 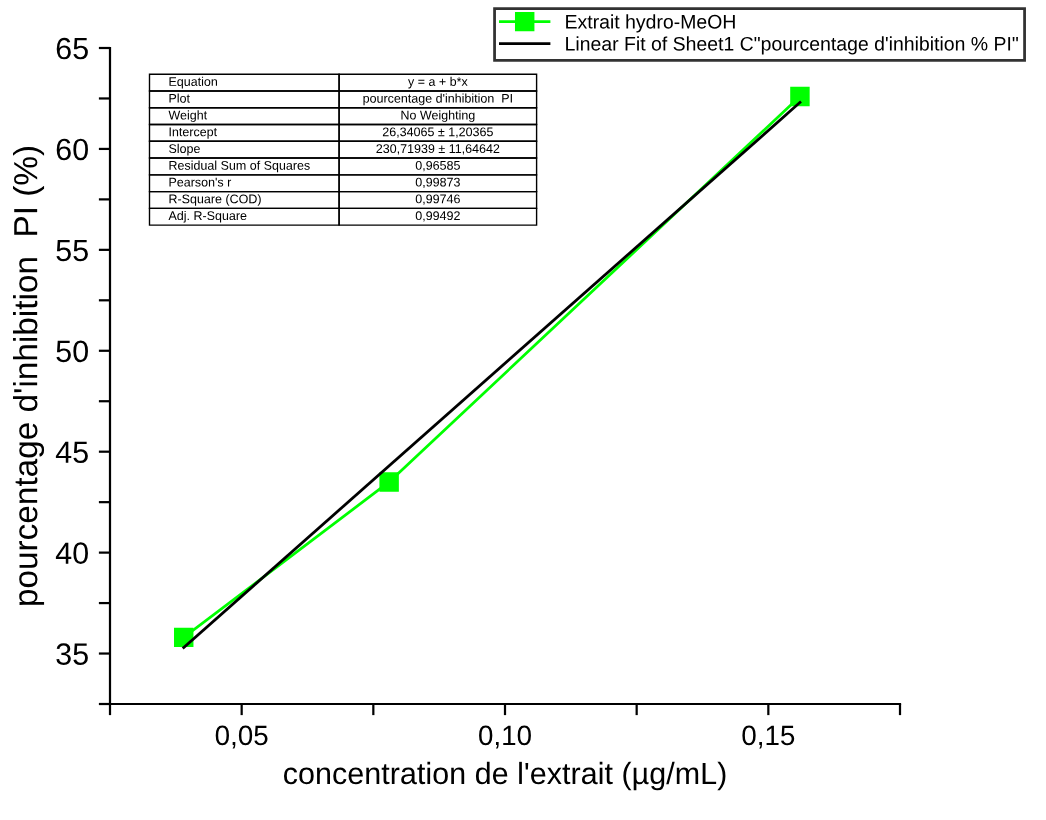 I want to click on y-tick-label: 65, so click(x=72, y=48).